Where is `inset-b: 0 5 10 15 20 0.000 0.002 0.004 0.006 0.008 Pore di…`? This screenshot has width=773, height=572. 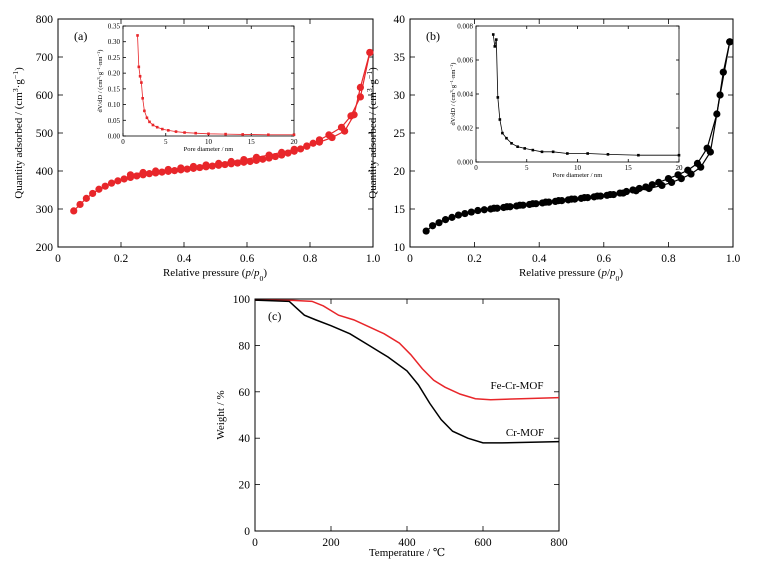 inset-b: 0 5 10 15 20 0.000 0.002 0.004 0.006 0.008 Pore di… is located at coordinates (566, 101).